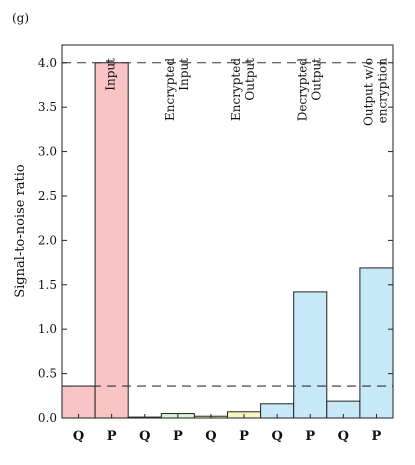 Image resolution: width=415 pixels, height=465 pixels. I want to click on y-tick-label: 2.5, so click(47, 196).